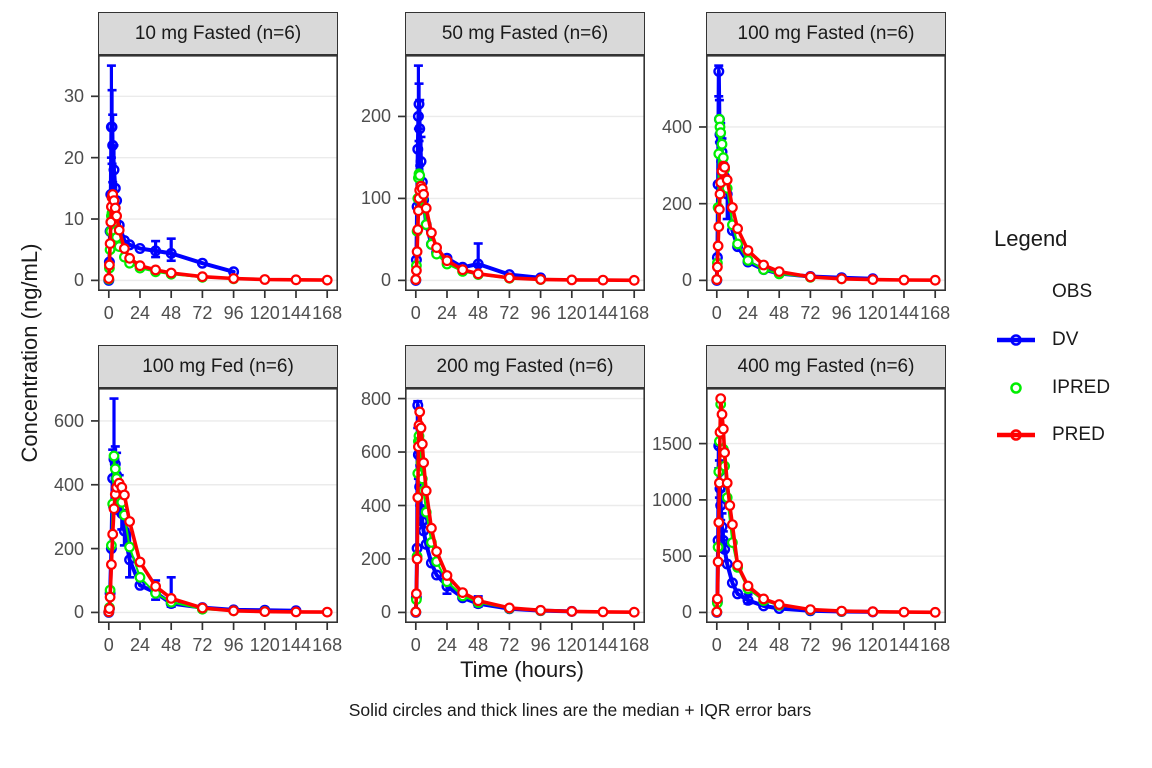 This screenshot has width=1152, height=768. I want to click on facet-strip-label: 200 mg Fasted (n=6), so click(525, 366).